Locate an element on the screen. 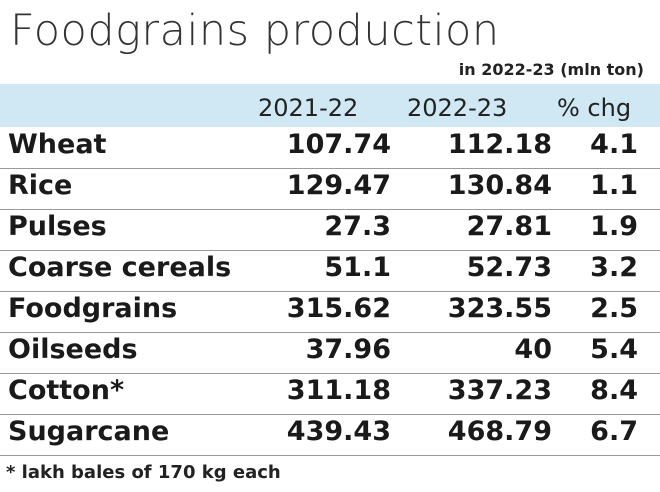 The height and width of the screenshot is (492, 660). row-label: Wheat is located at coordinates (57, 144).